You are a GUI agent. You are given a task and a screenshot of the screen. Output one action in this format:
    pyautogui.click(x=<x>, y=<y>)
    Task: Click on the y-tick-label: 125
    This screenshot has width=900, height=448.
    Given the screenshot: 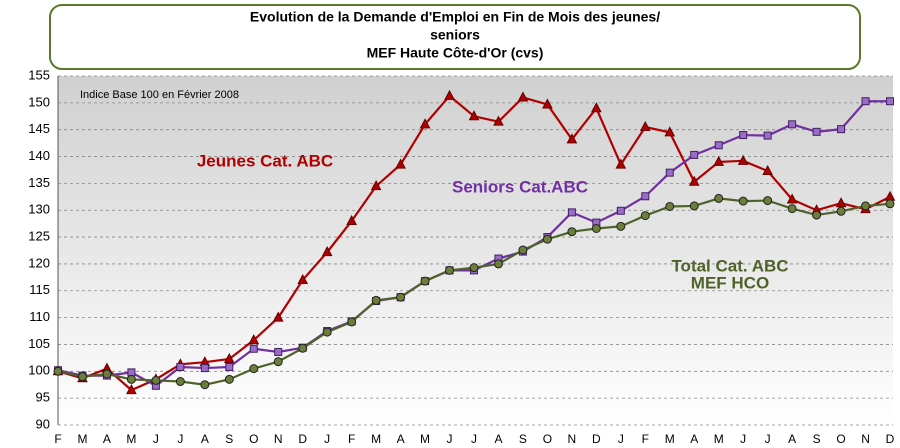 What is the action you would take?
    pyautogui.click(x=39, y=236)
    